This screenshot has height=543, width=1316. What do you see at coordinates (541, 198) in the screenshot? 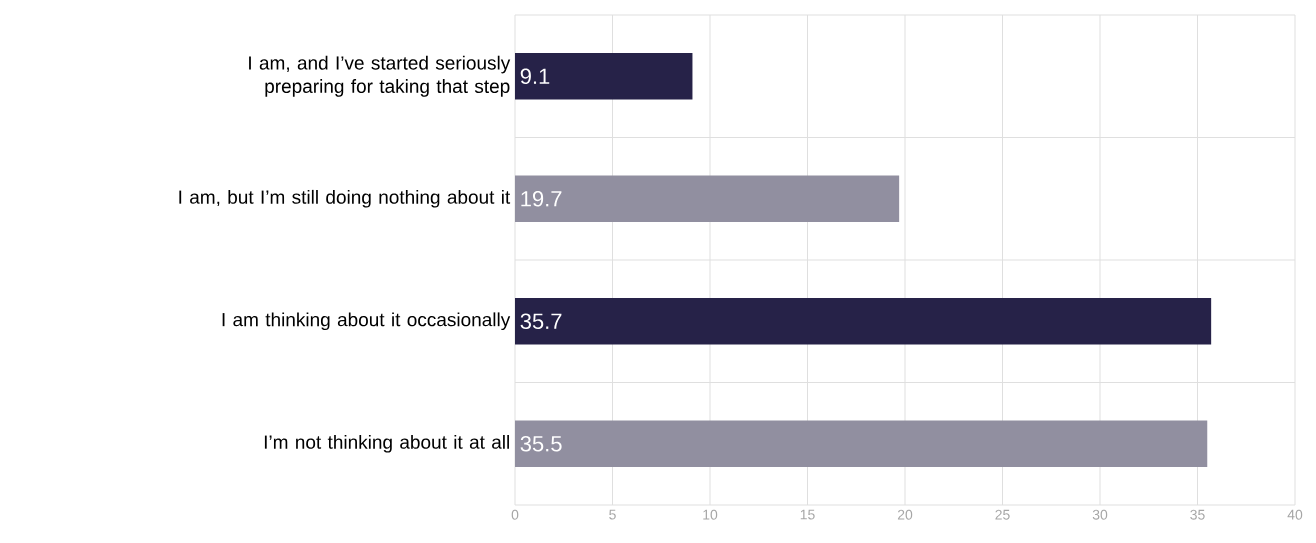
I see `data-label: 19.7` at bounding box center [541, 198].